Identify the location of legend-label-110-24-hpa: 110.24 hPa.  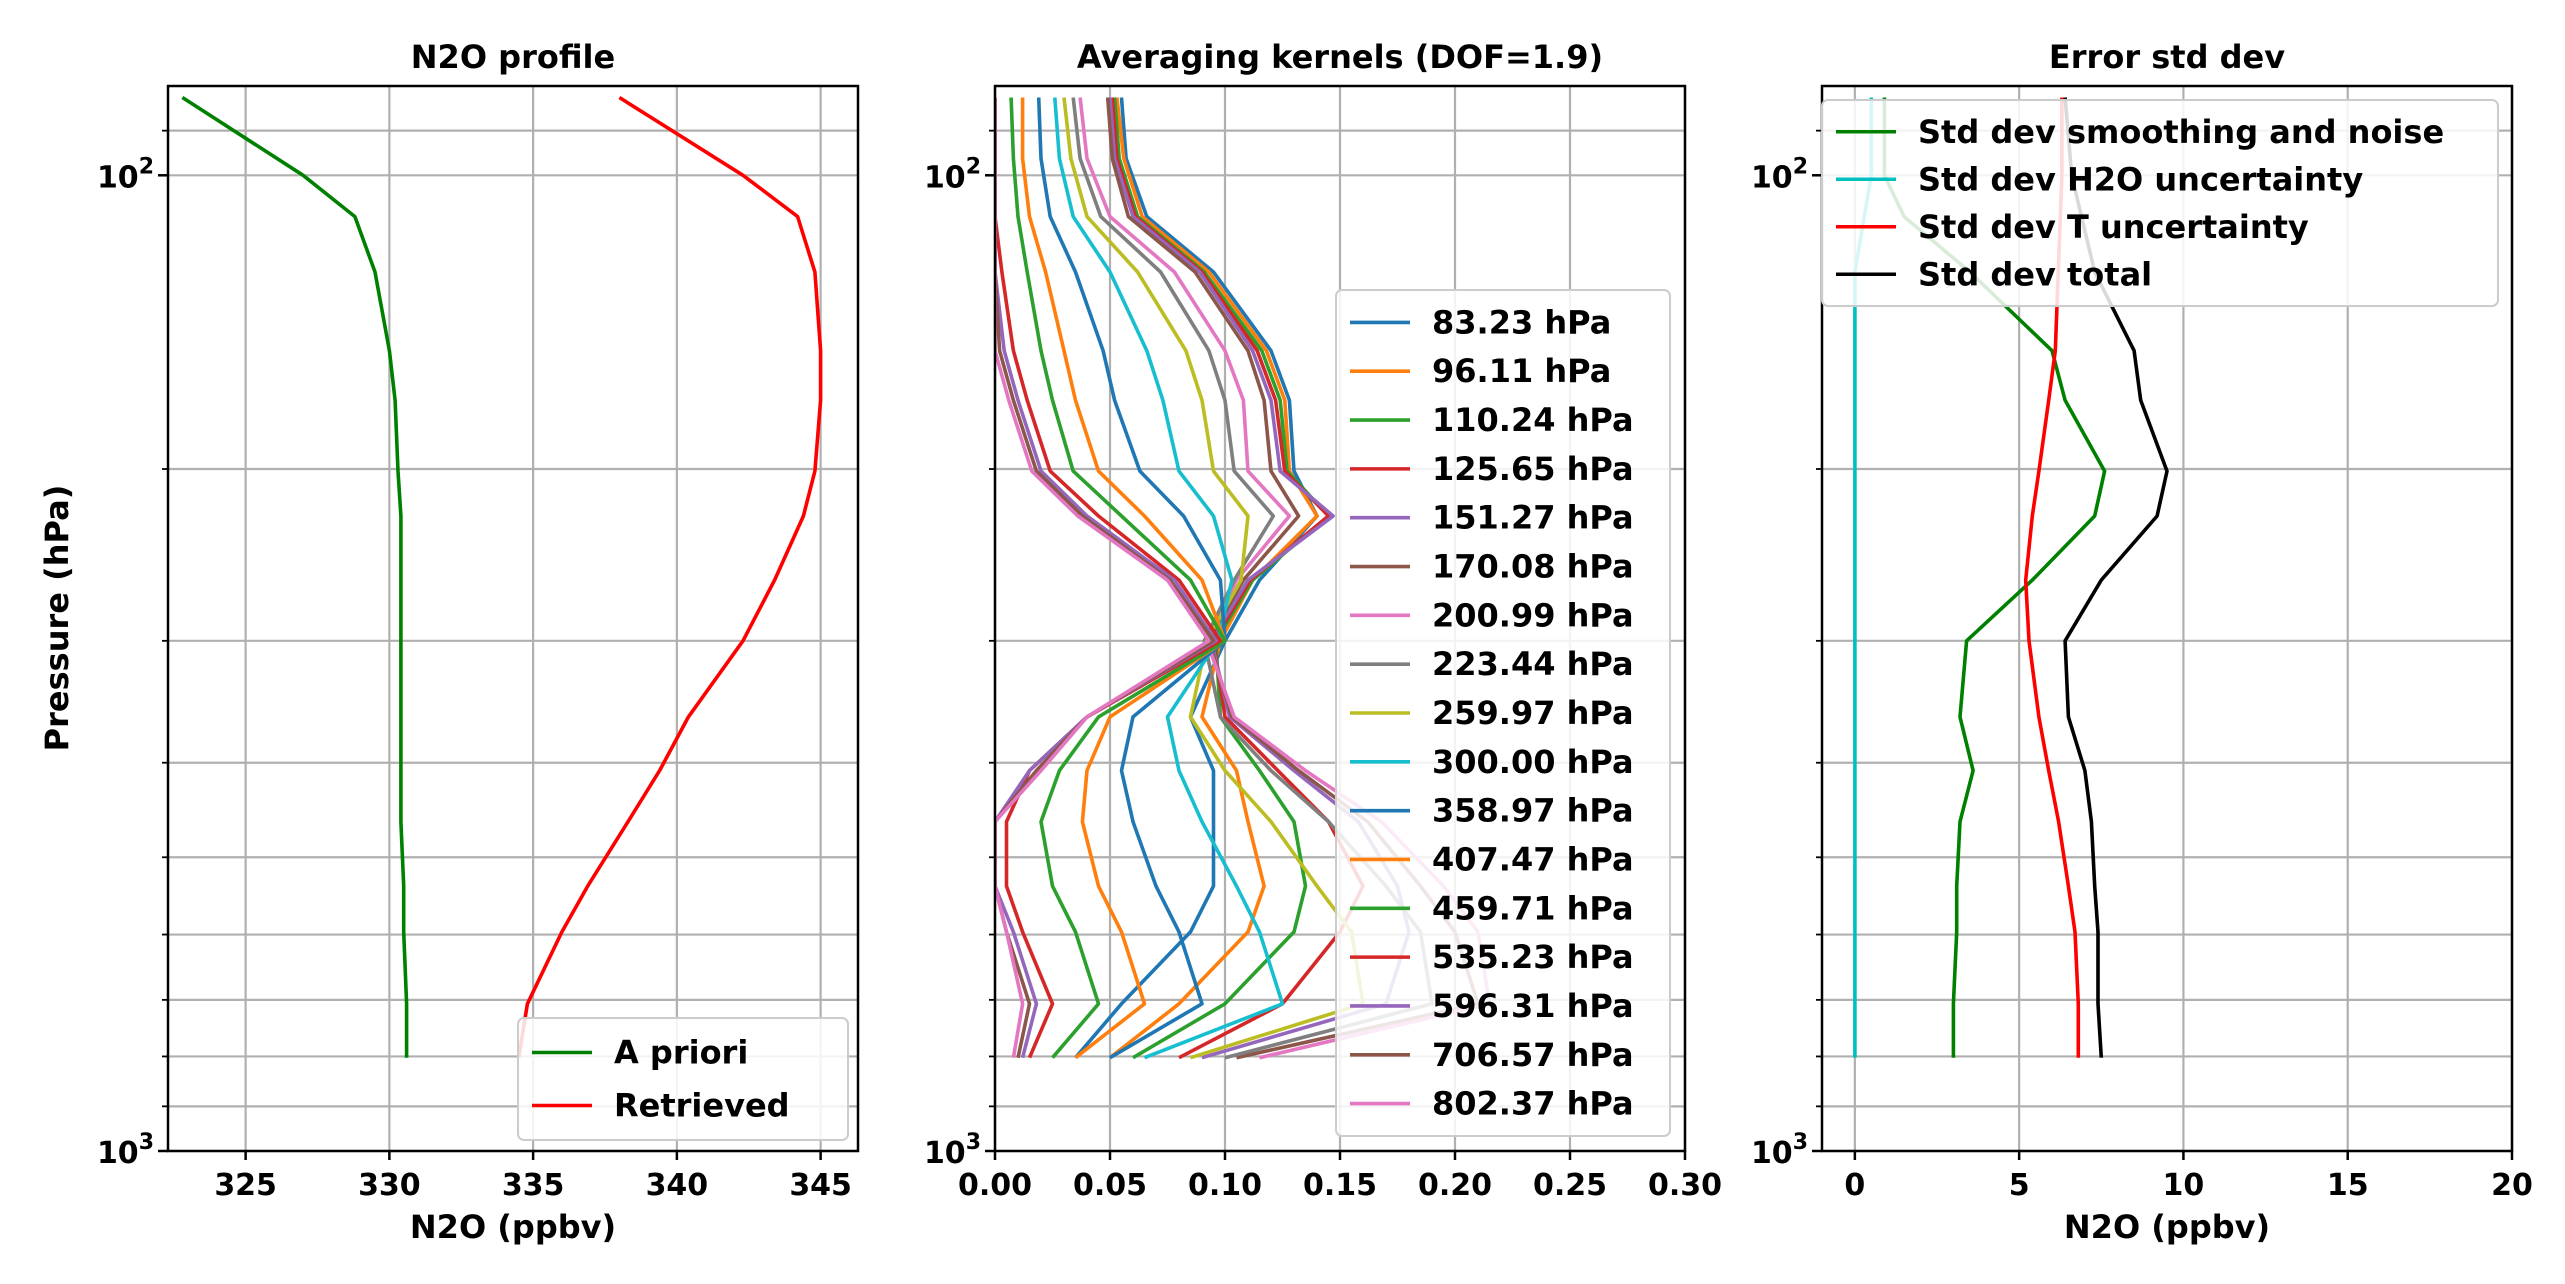
(1533, 420).